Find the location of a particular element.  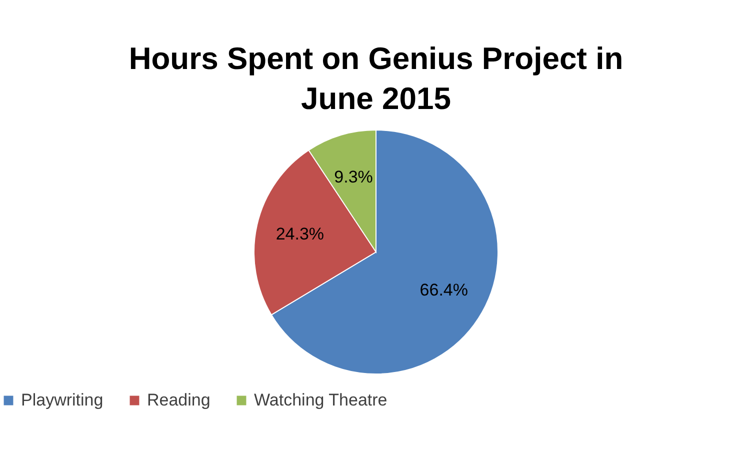

data-label: 24.3% is located at coordinates (300, 234).